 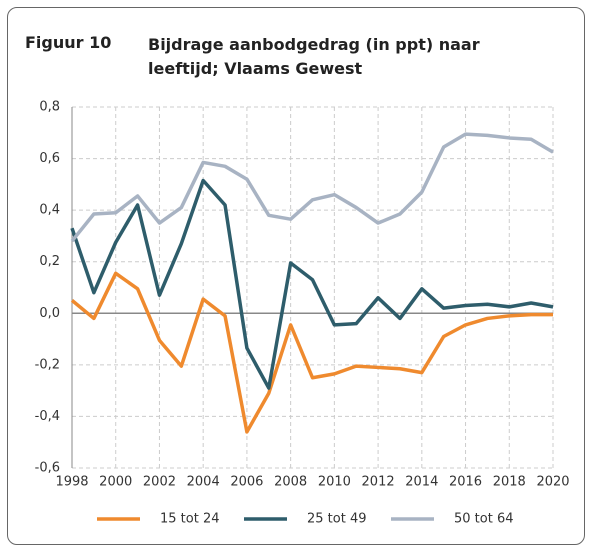 I want to click on x-tick-label: 2020, so click(x=552, y=482).